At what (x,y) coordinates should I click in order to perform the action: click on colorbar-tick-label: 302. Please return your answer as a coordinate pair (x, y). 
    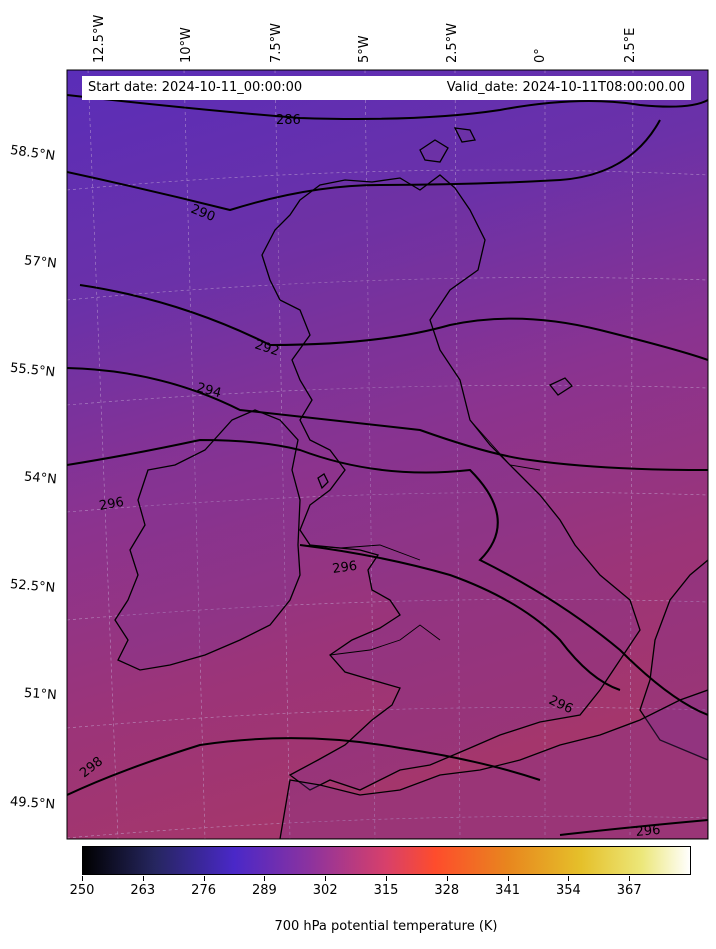
    Looking at the image, I should click on (325, 890).